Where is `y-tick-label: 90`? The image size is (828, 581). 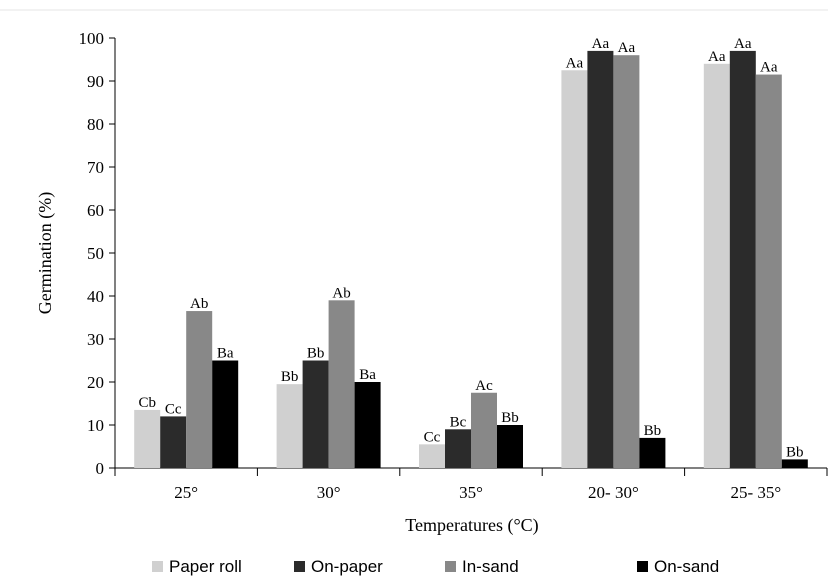
y-tick-label: 90 is located at coordinates (95, 81).